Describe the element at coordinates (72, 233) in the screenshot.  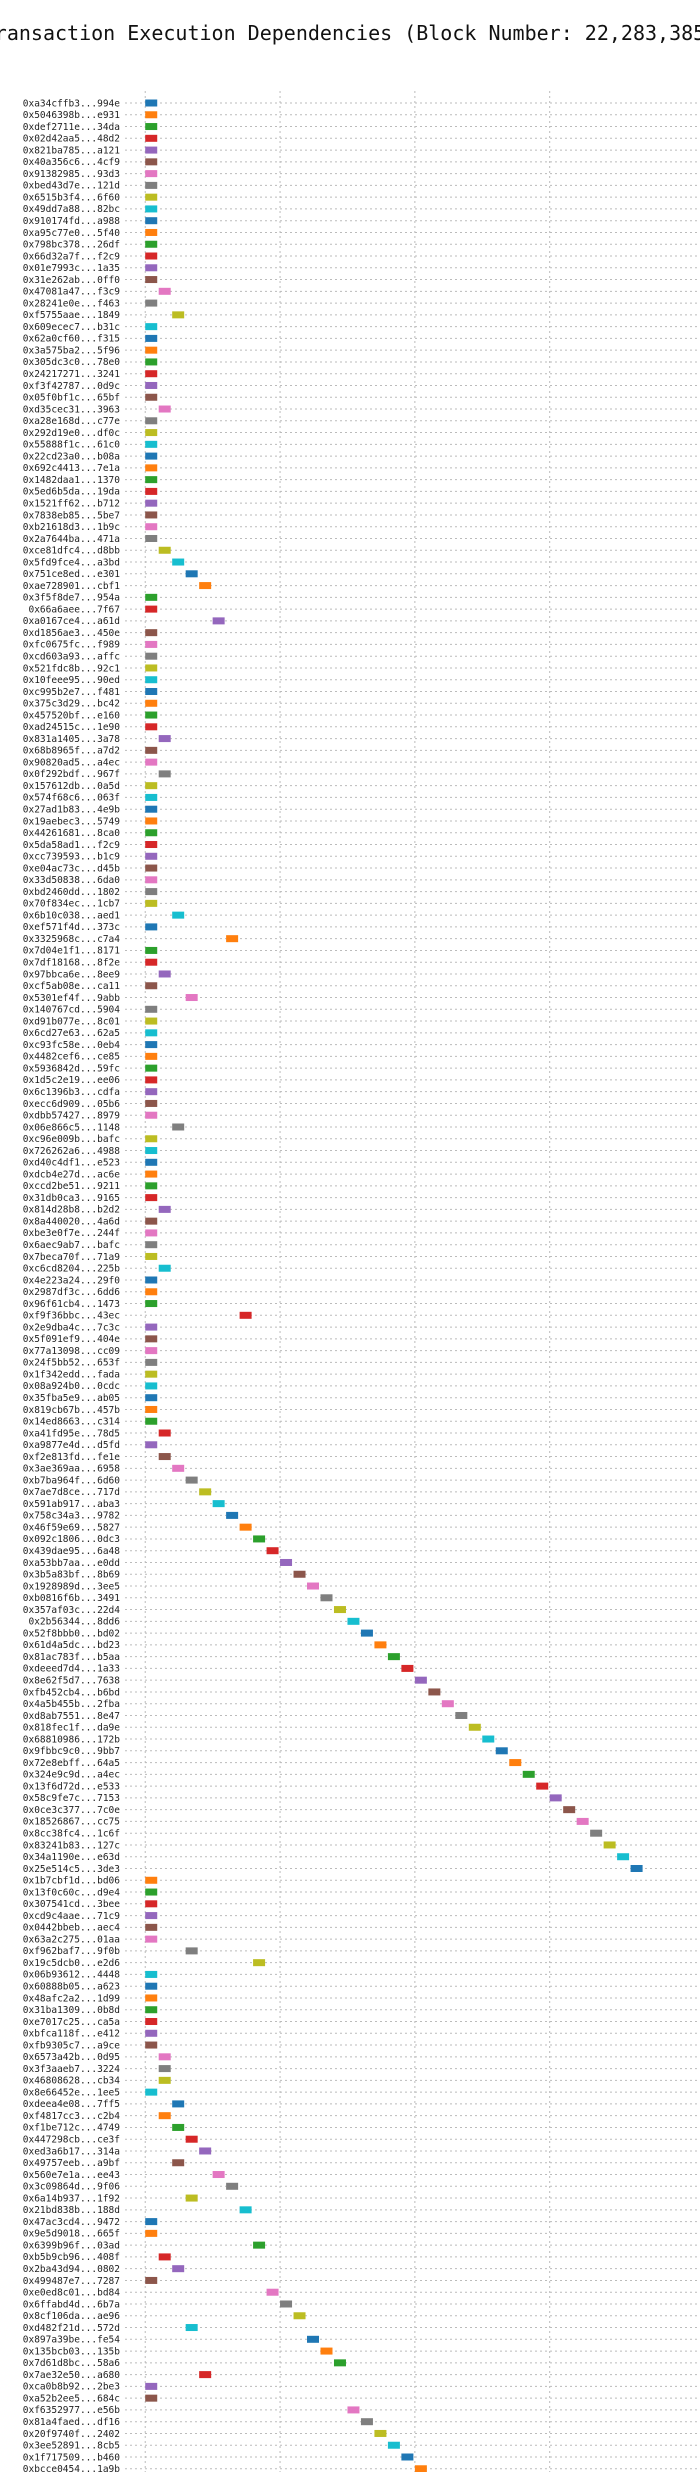
I see `y-axis-label: 0xa95c77e0...5f40` at that location.